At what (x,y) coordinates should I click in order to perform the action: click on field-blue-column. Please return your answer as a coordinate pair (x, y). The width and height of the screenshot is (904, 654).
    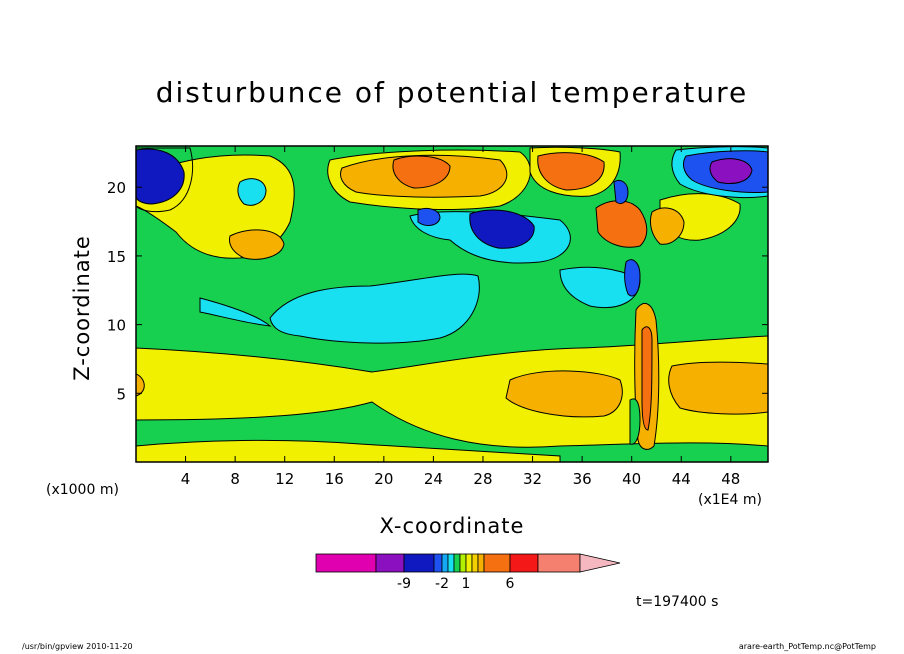
    Looking at the image, I should click on (621, 192).